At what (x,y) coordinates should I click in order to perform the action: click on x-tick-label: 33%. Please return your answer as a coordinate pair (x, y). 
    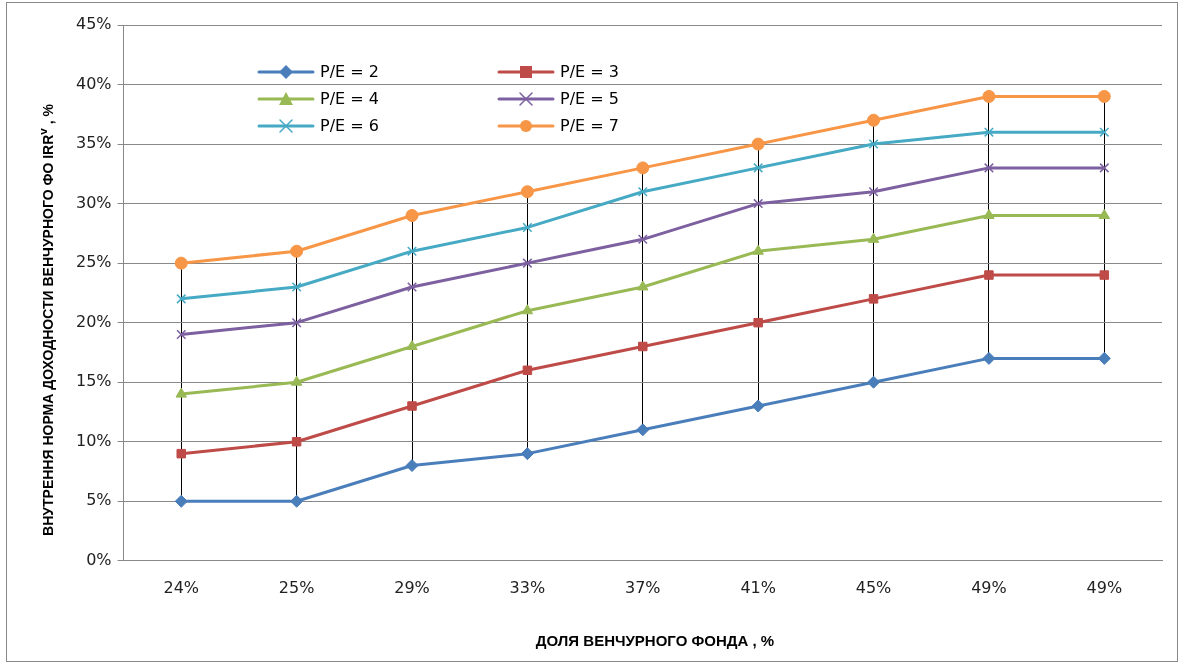
    Looking at the image, I should click on (527, 587).